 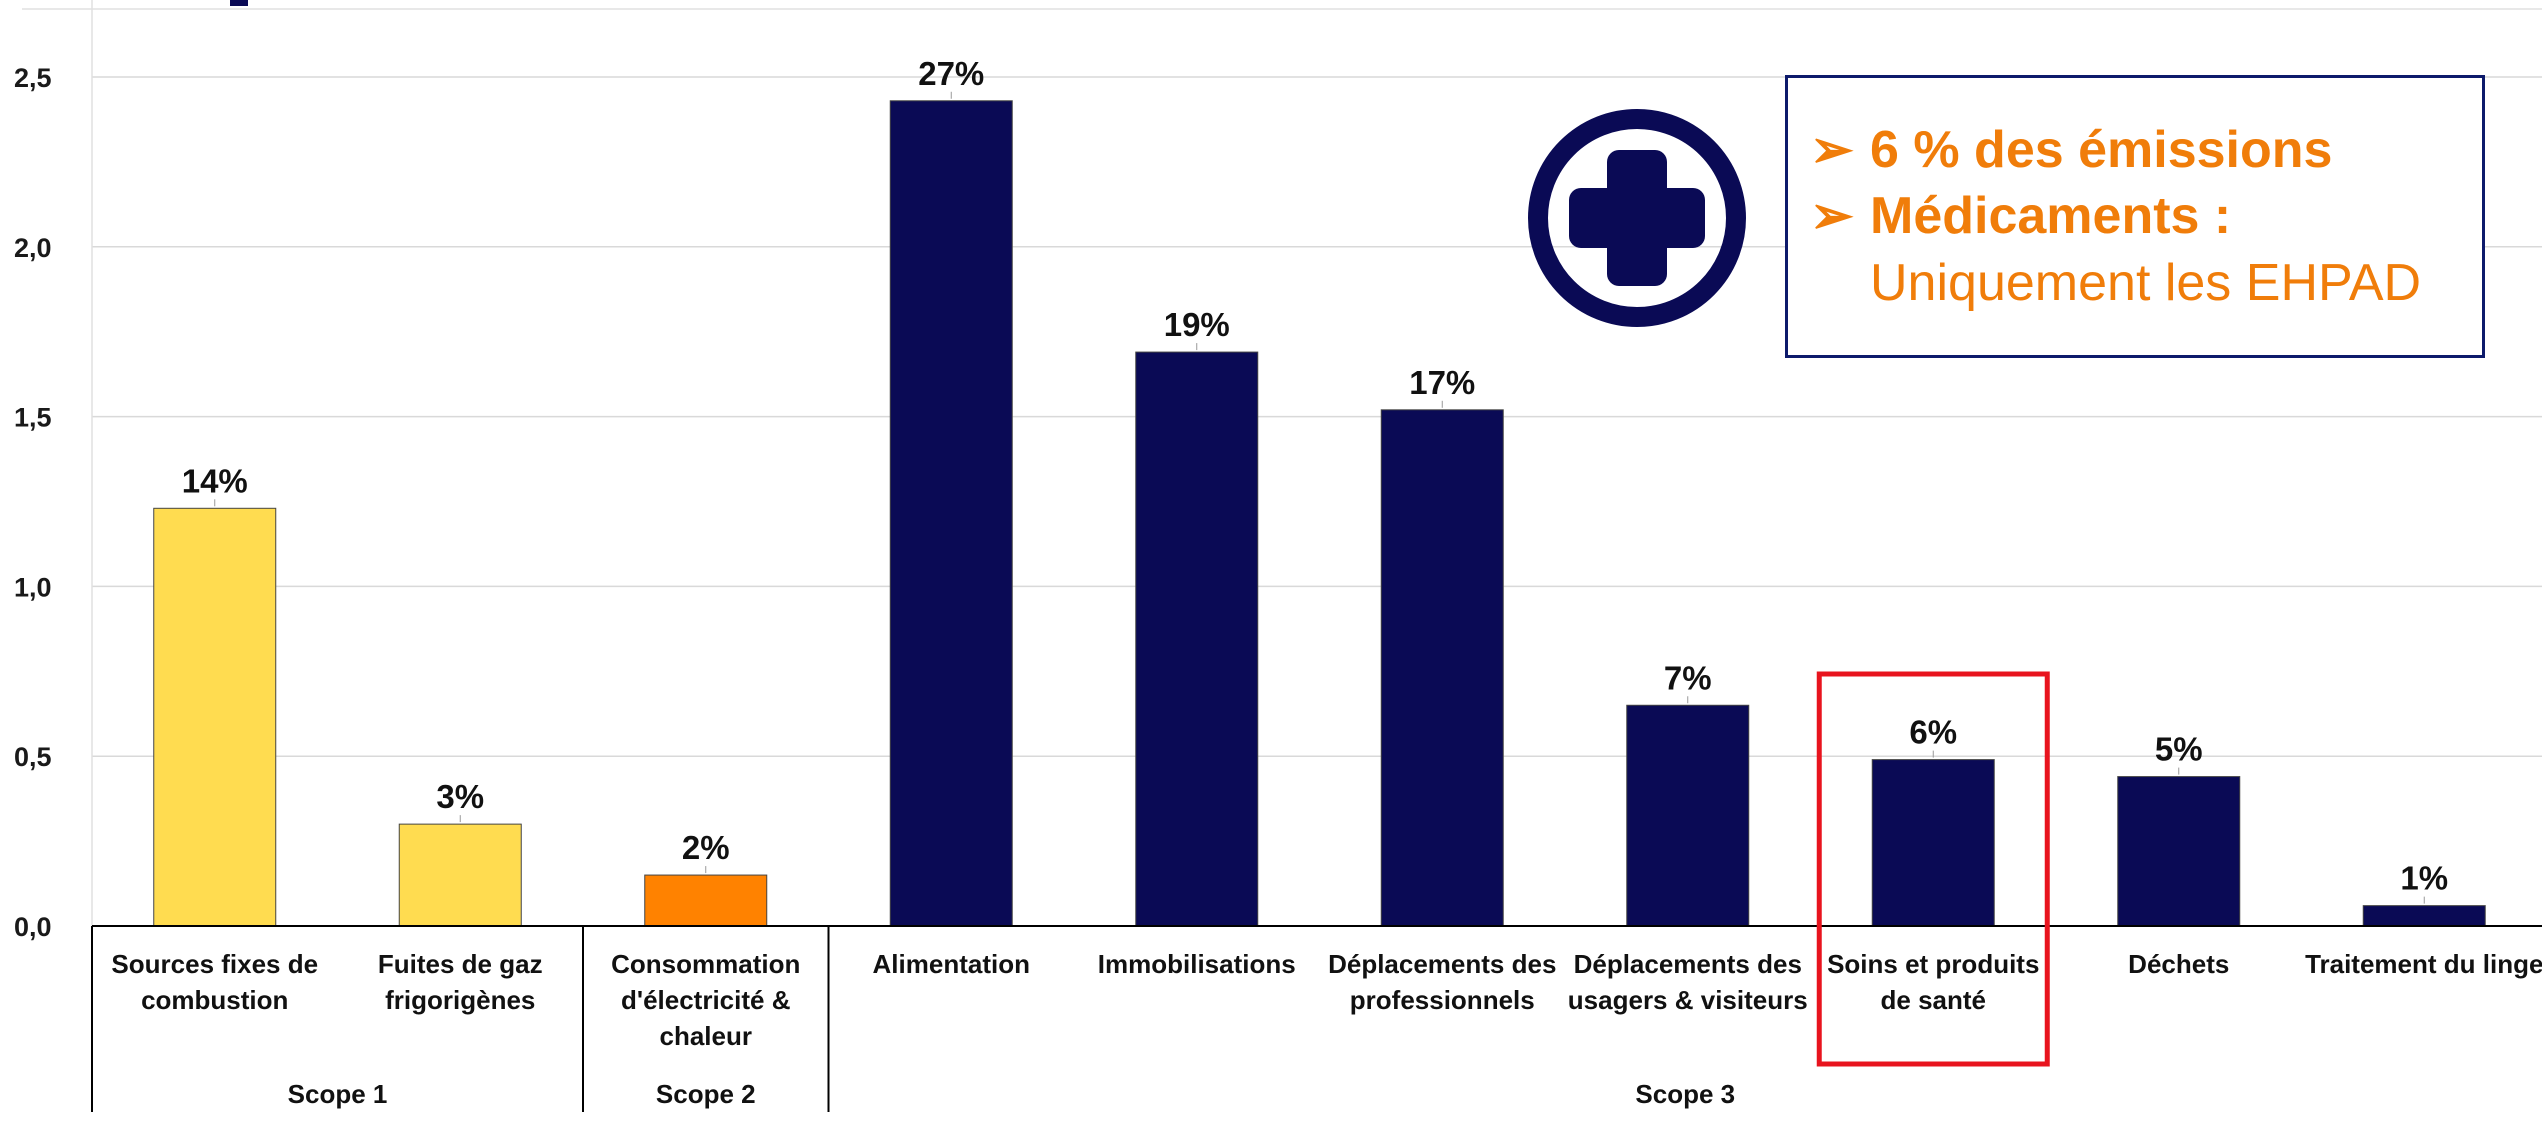 I want to click on group-label: Scope 3, so click(x=1685, y=1094).